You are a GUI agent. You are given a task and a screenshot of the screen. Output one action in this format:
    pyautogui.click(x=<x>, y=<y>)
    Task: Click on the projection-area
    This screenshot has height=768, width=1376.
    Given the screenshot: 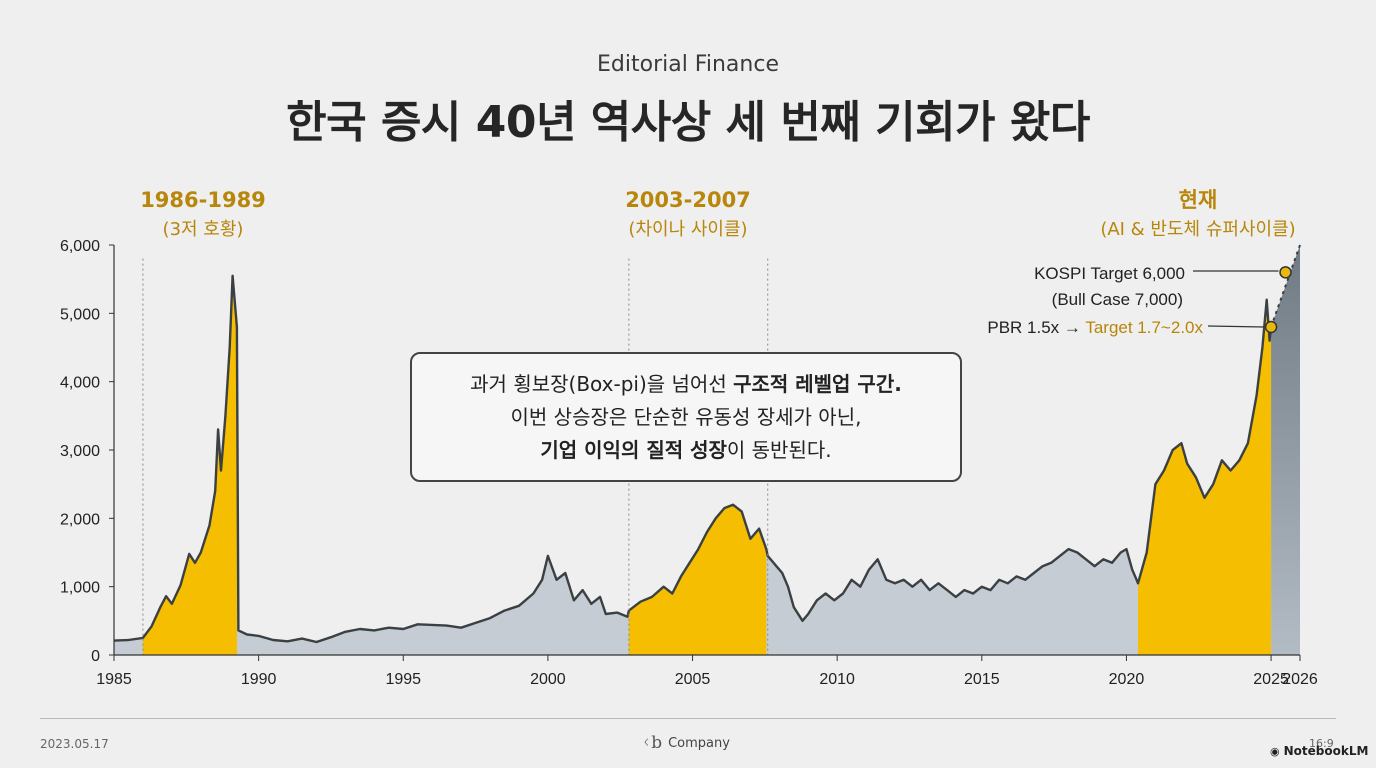 What is the action you would take?
    pyautogui.click(x=1285, y=450)
    